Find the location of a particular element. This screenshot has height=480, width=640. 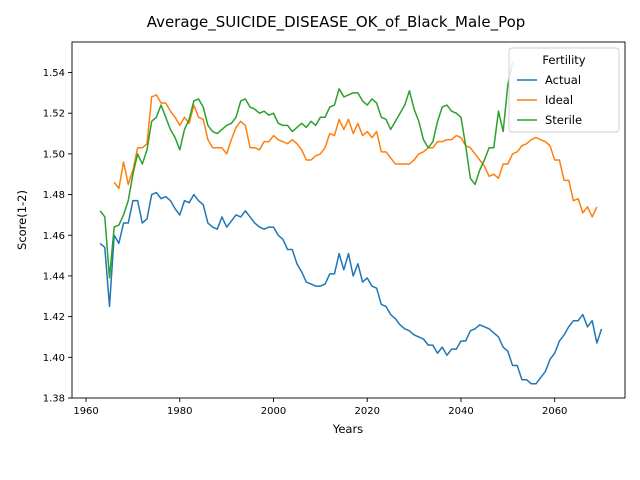

x-tick-label: 1960 is located at coordinates (85, 411).